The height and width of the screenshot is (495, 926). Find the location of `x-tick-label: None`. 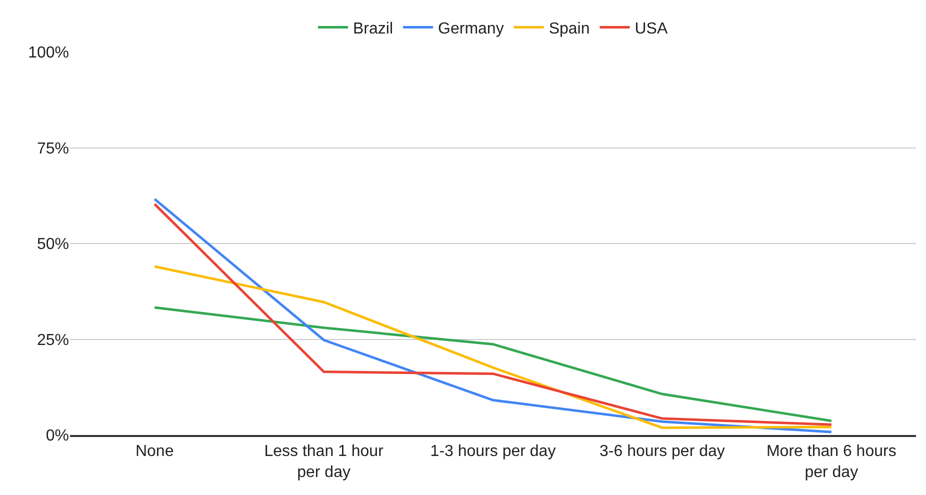

x-tick-label: None is located at coordinates (154, 451).